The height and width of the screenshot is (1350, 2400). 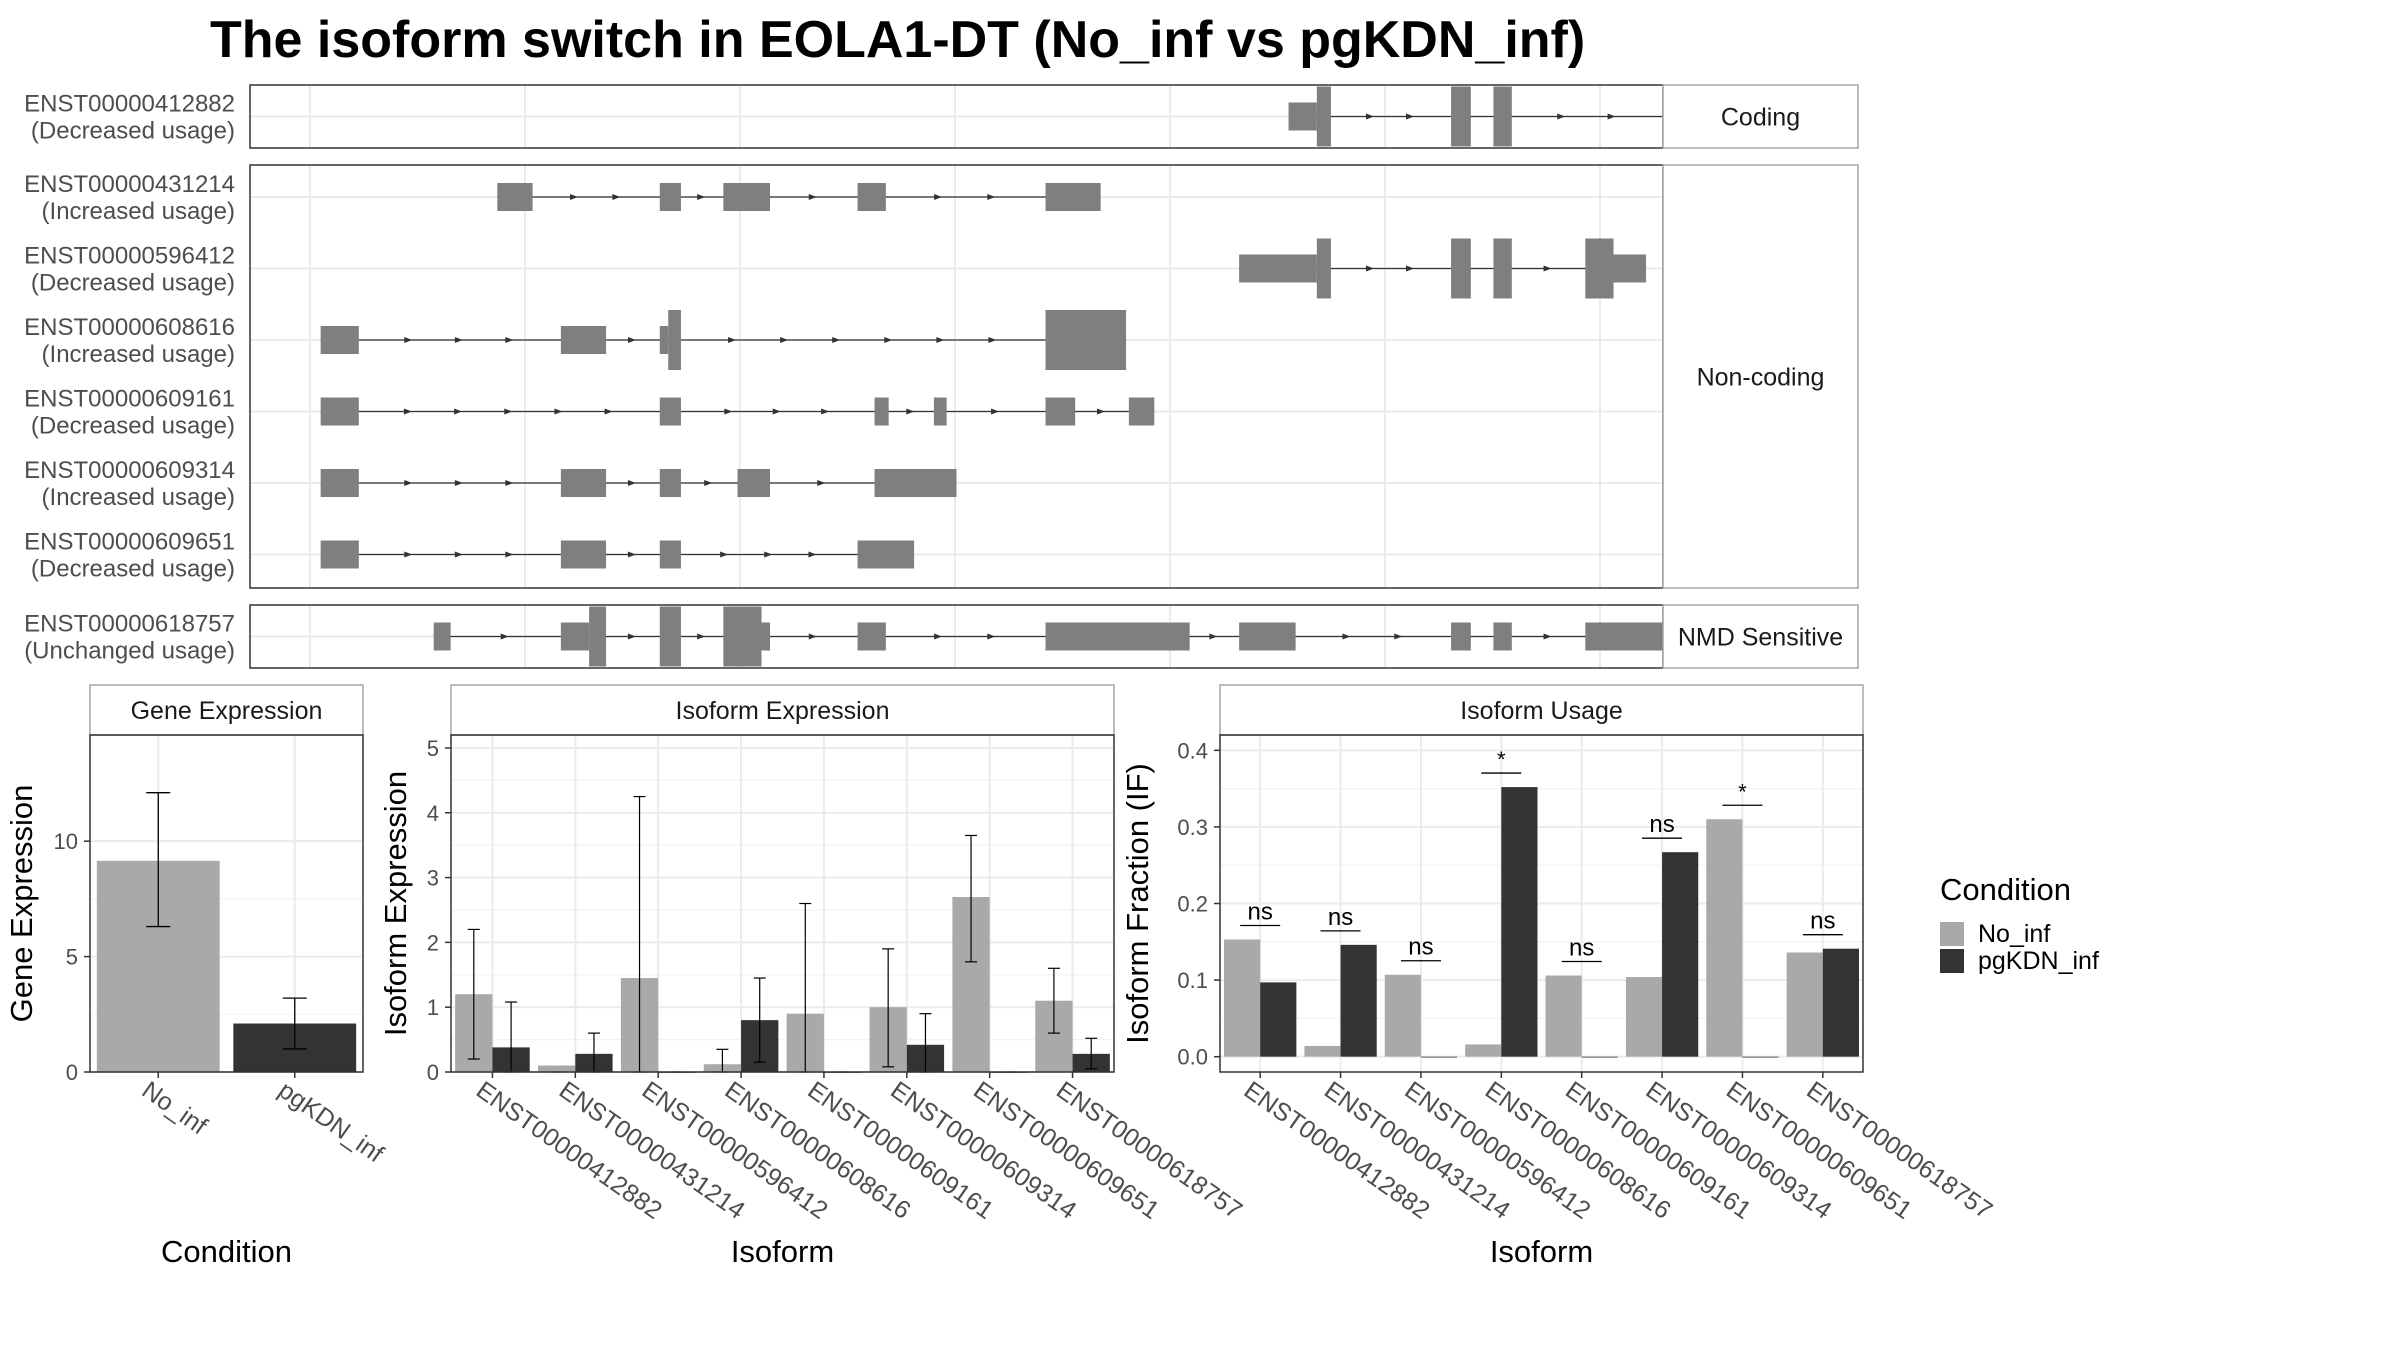 What do you see at coordinates (129, 327) in the screenshot?
I see `isoform-id-label: ENST00000608616` at bounding box center [129, 327].